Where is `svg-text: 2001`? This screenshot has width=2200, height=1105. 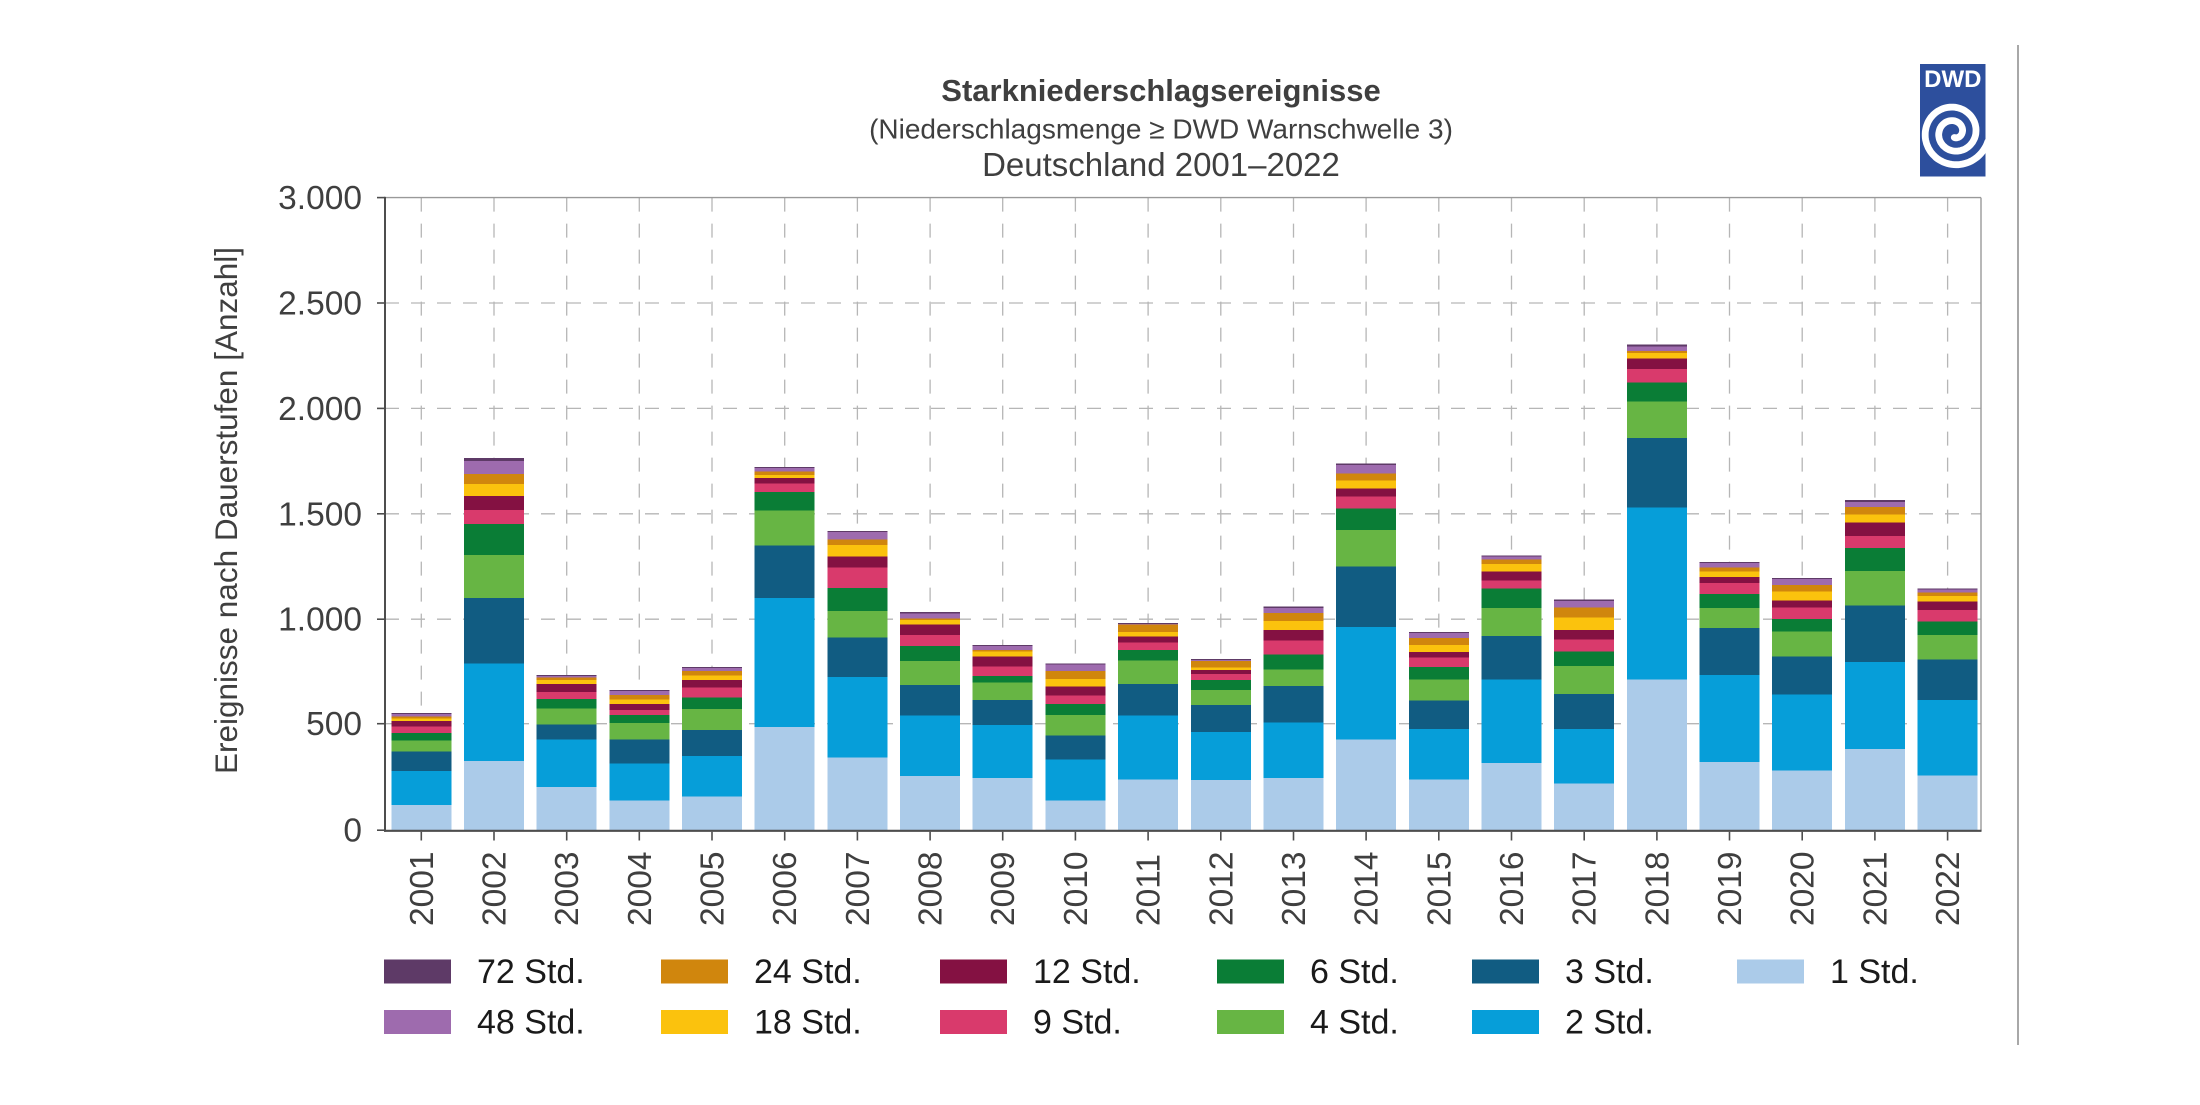
svg-text: 2001 is located at coordinates (422, 888).